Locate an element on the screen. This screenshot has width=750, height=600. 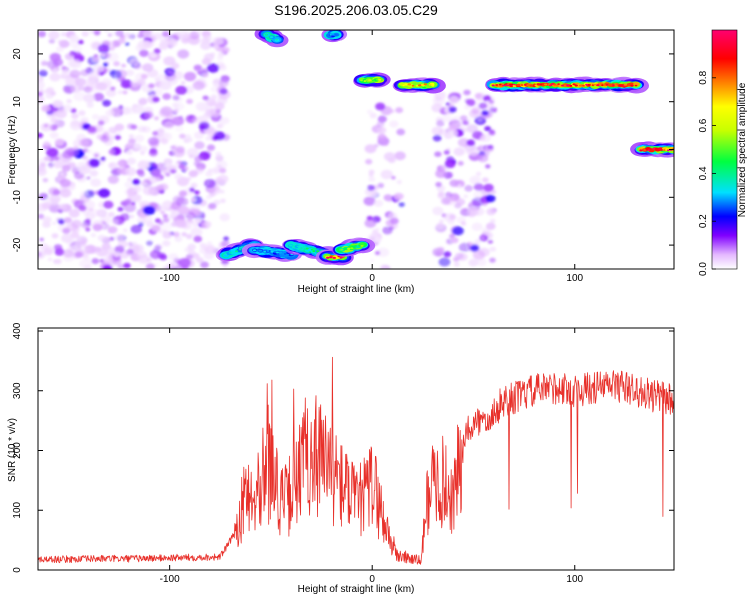
x-tick-label: -100 is located at coordinates (170, 278).